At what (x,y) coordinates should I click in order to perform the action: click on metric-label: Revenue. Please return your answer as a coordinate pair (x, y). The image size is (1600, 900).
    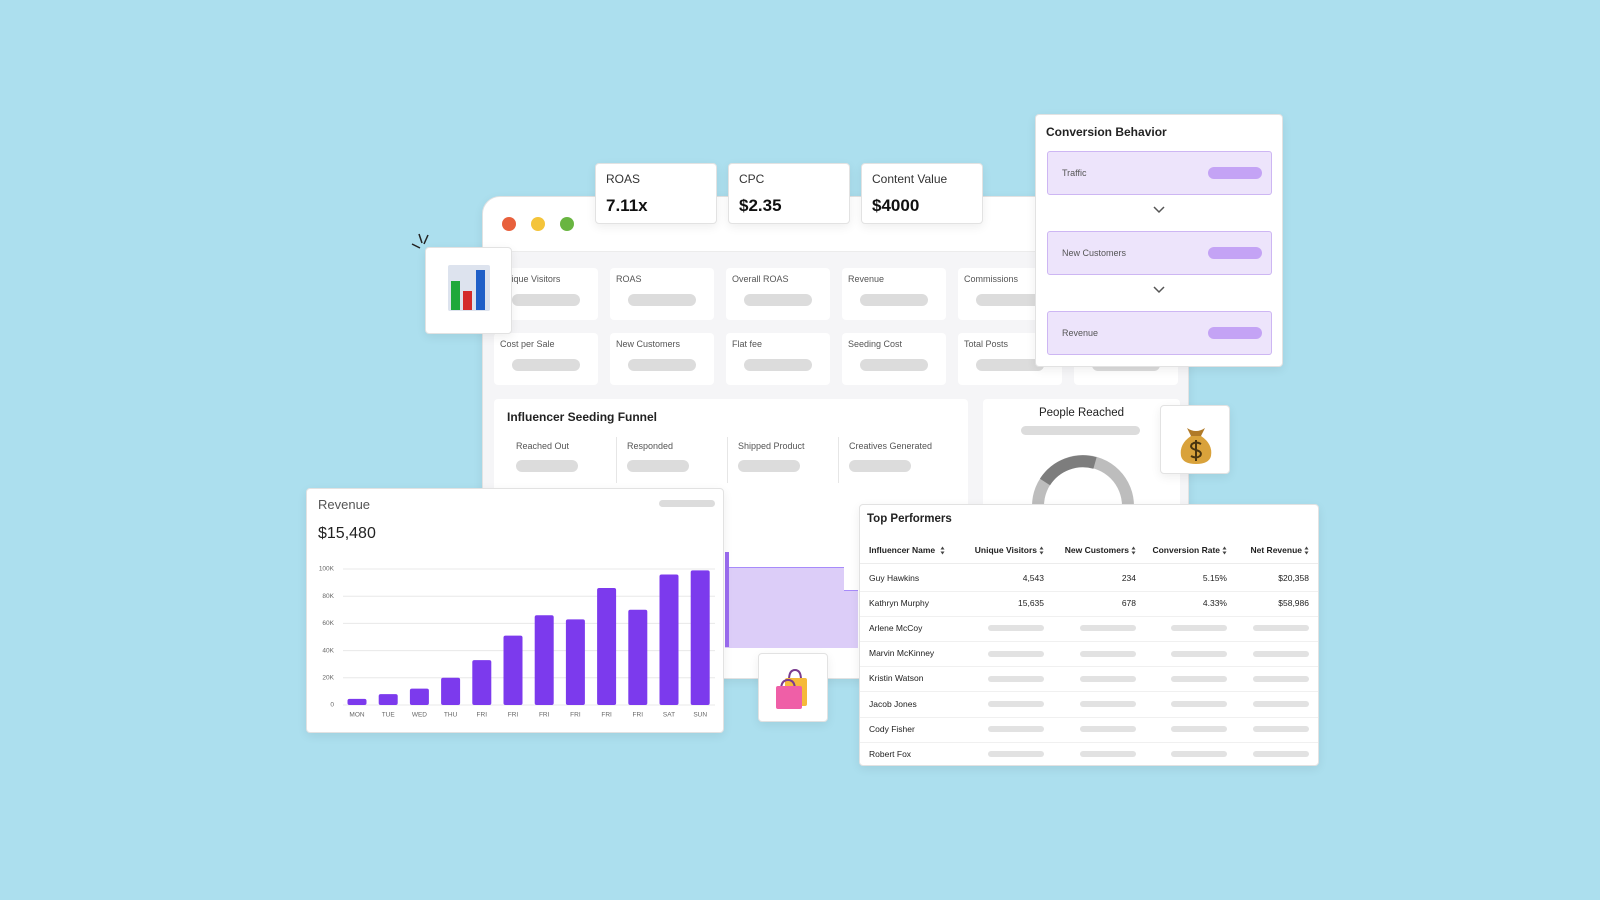
    Looking at the image, I should click on (866, 279).